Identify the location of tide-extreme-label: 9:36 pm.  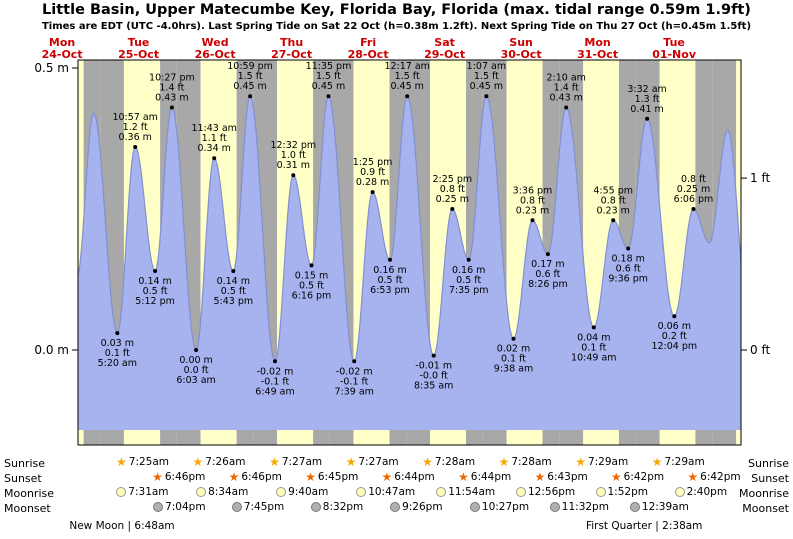
(628, 279).